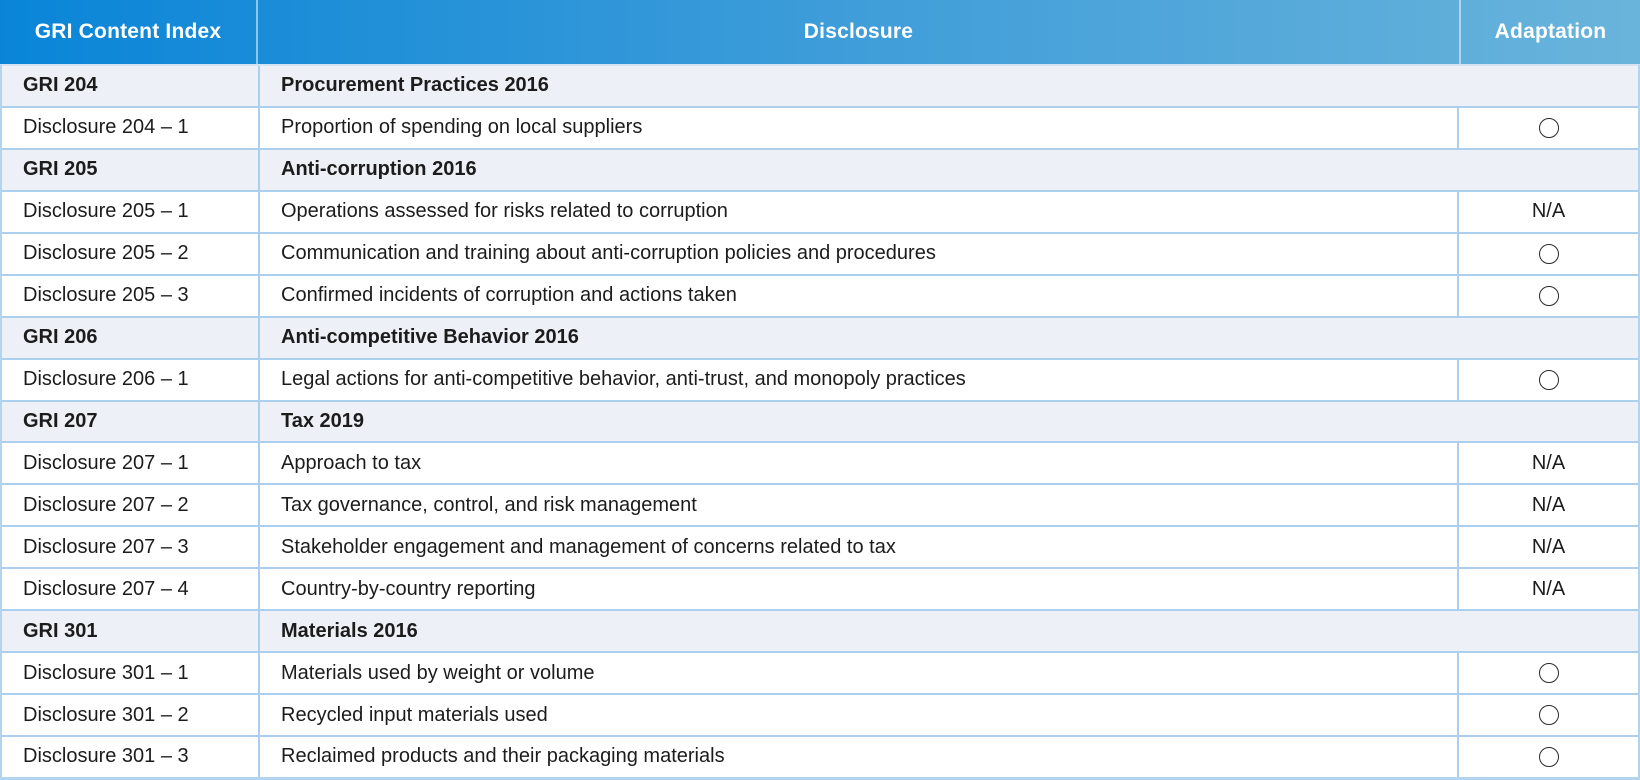  I want to click on section-code: GRI 204, so click(60, 85).